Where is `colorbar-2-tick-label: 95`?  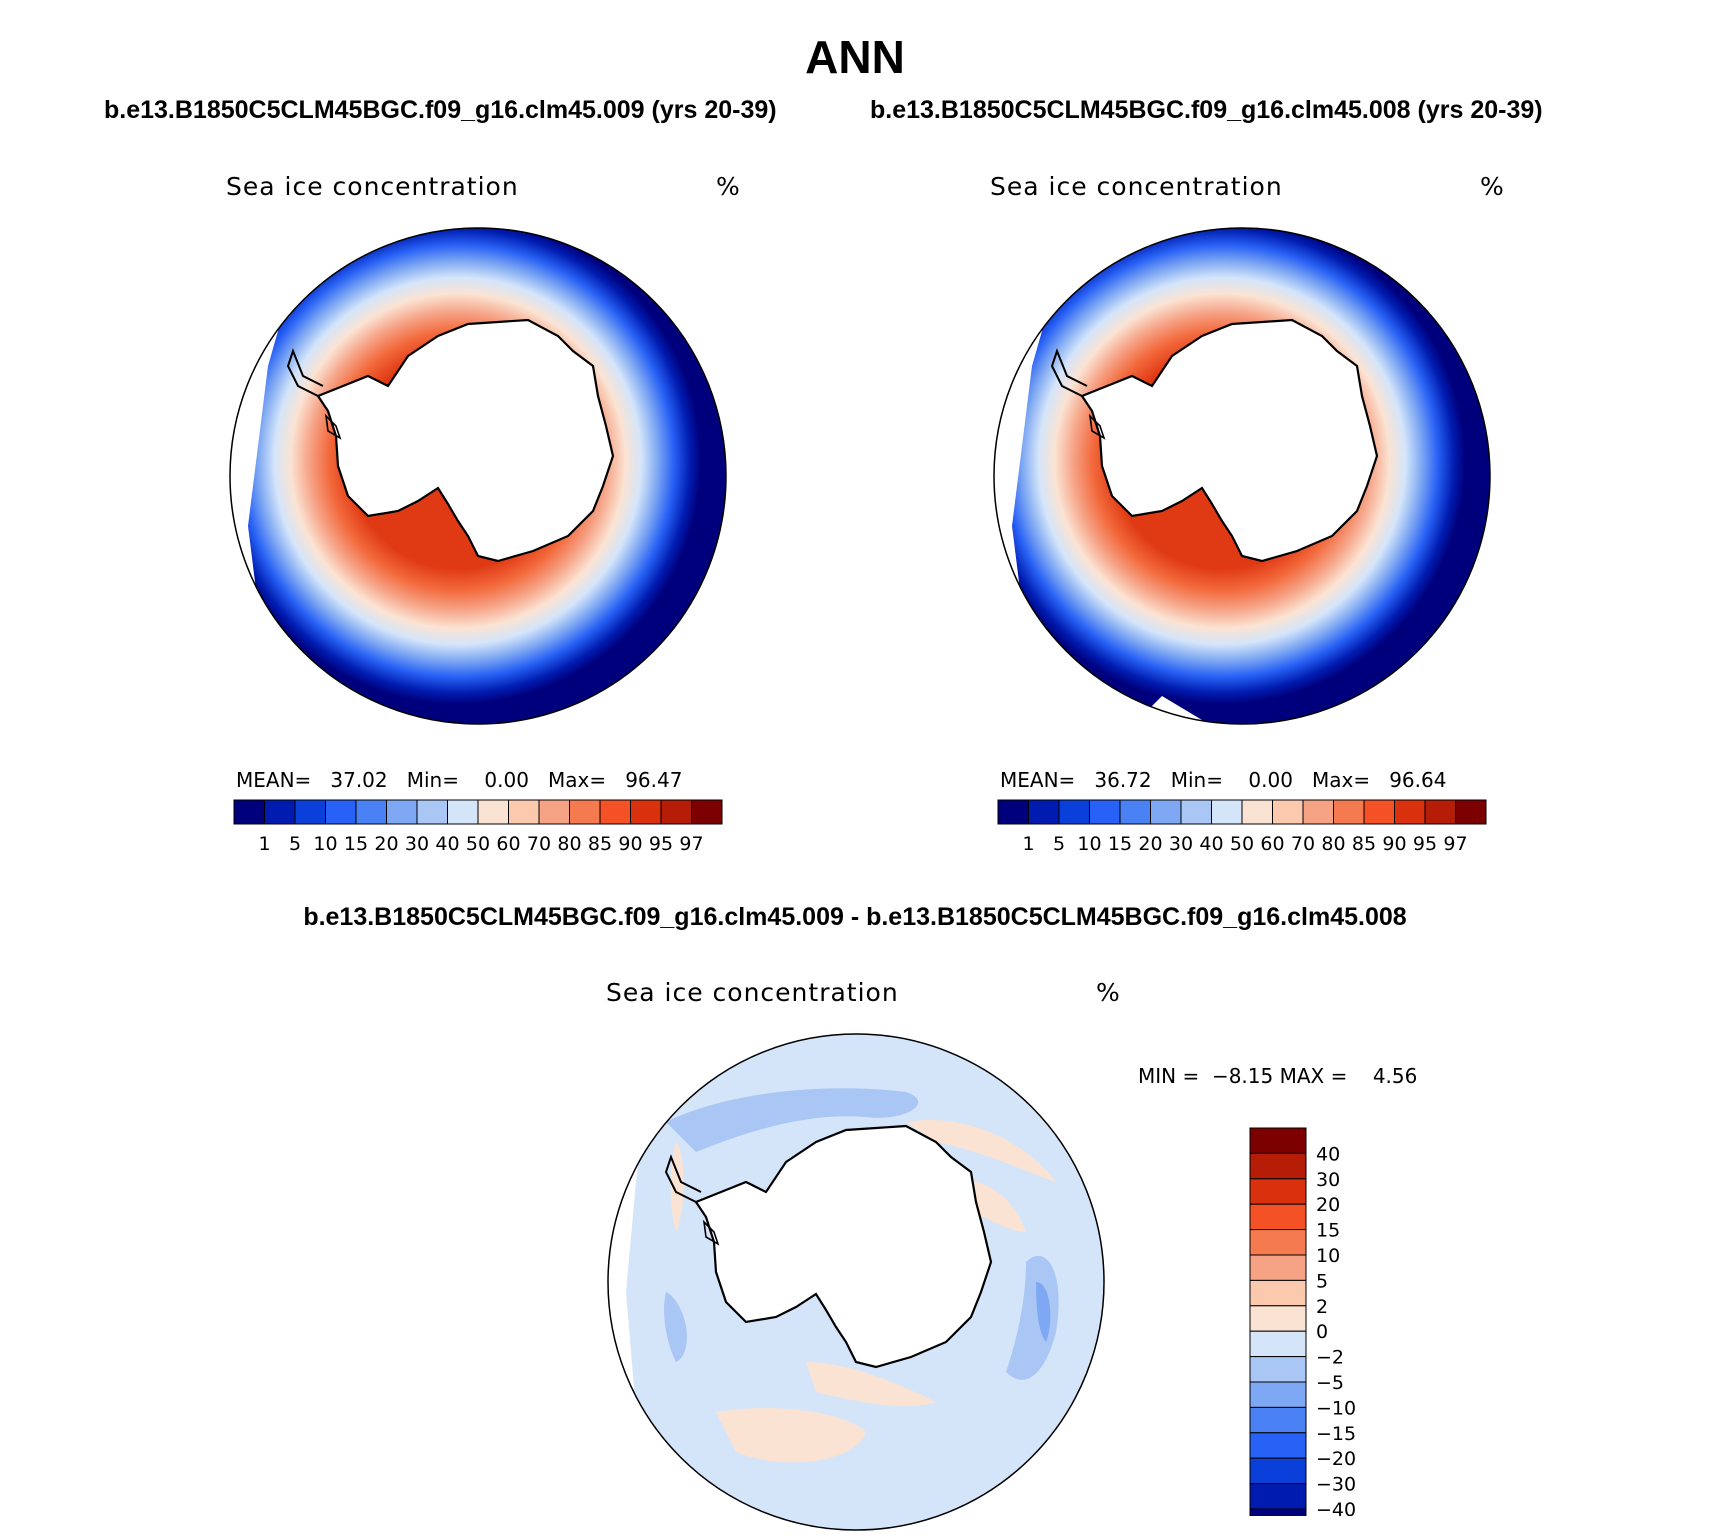
colorbar-2-tick-label: 95 is located at coordinates (1425, 844).